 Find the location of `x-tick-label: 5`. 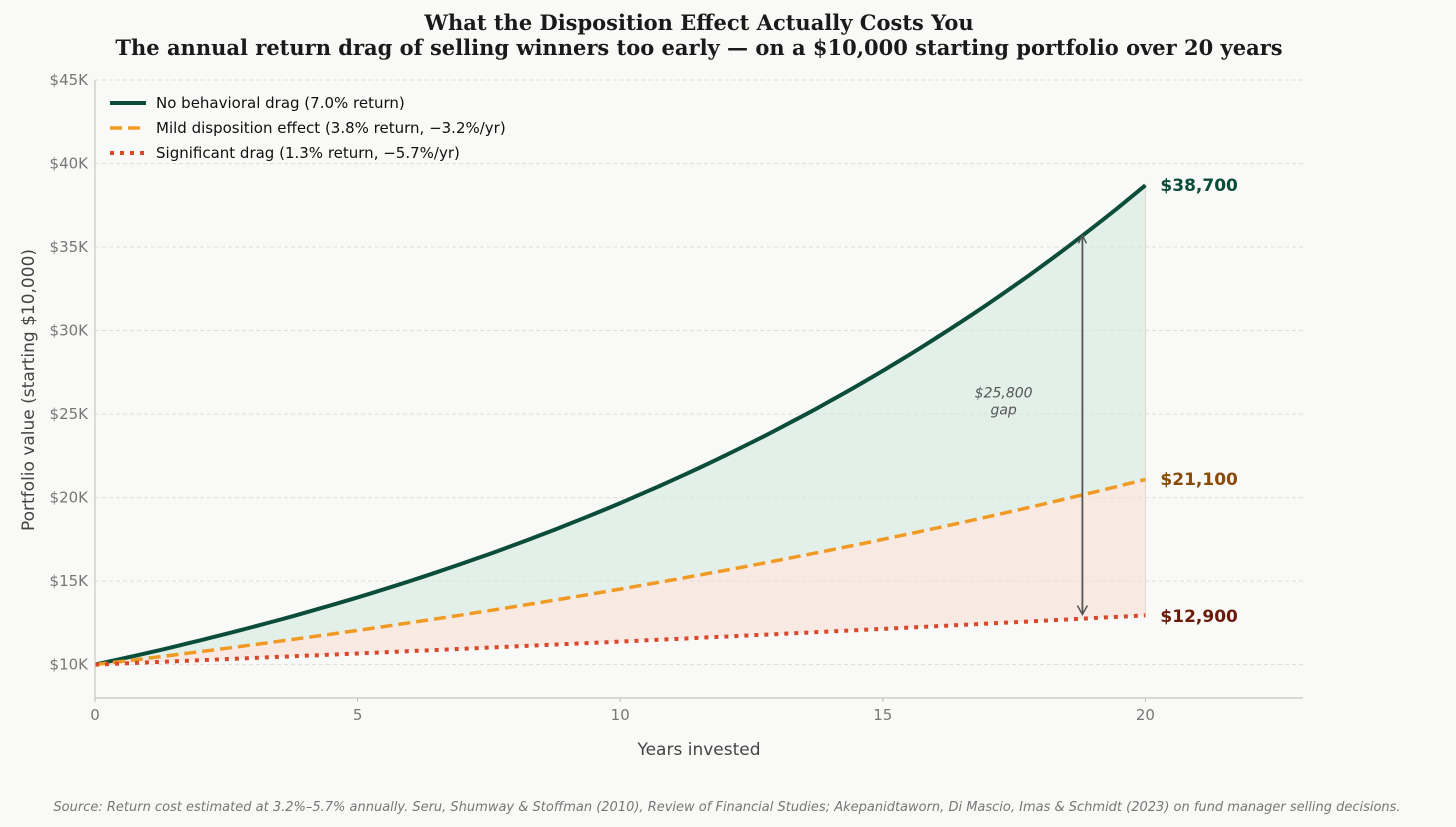

x-tick-label: 5 is located at coordinates (358, 715).